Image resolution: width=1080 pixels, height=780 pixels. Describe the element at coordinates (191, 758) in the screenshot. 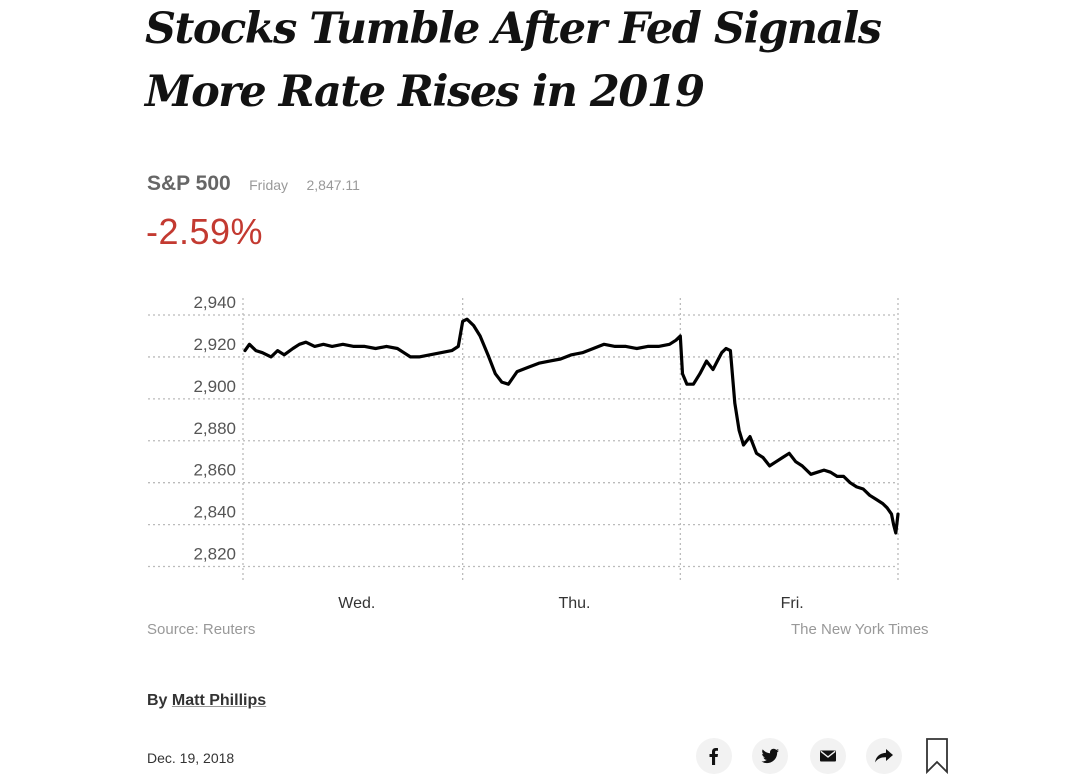

I see `publish-date: Dec. 19, 2018` at that location.